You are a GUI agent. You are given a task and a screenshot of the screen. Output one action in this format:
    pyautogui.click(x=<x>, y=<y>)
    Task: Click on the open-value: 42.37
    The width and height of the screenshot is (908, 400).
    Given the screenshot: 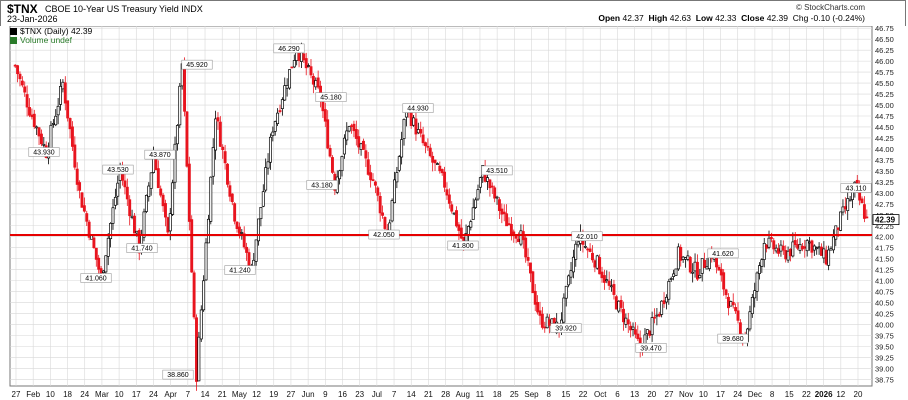 What is the action you would take?
    pyautogui.click(x=633, y=18)
    